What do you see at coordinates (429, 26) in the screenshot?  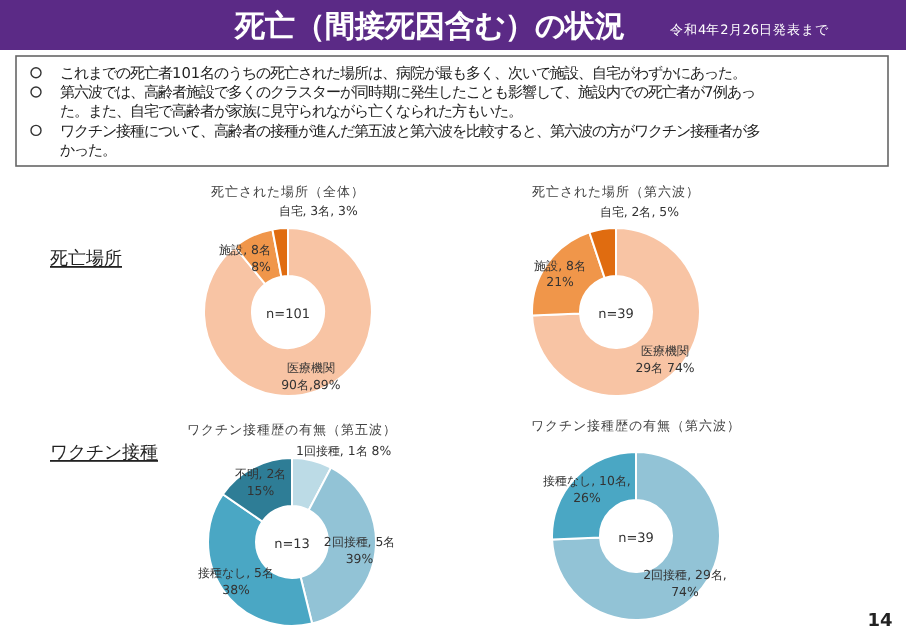 I see `text: 死亡（間接死因含む）の状況` at bounding box center [429, 26].